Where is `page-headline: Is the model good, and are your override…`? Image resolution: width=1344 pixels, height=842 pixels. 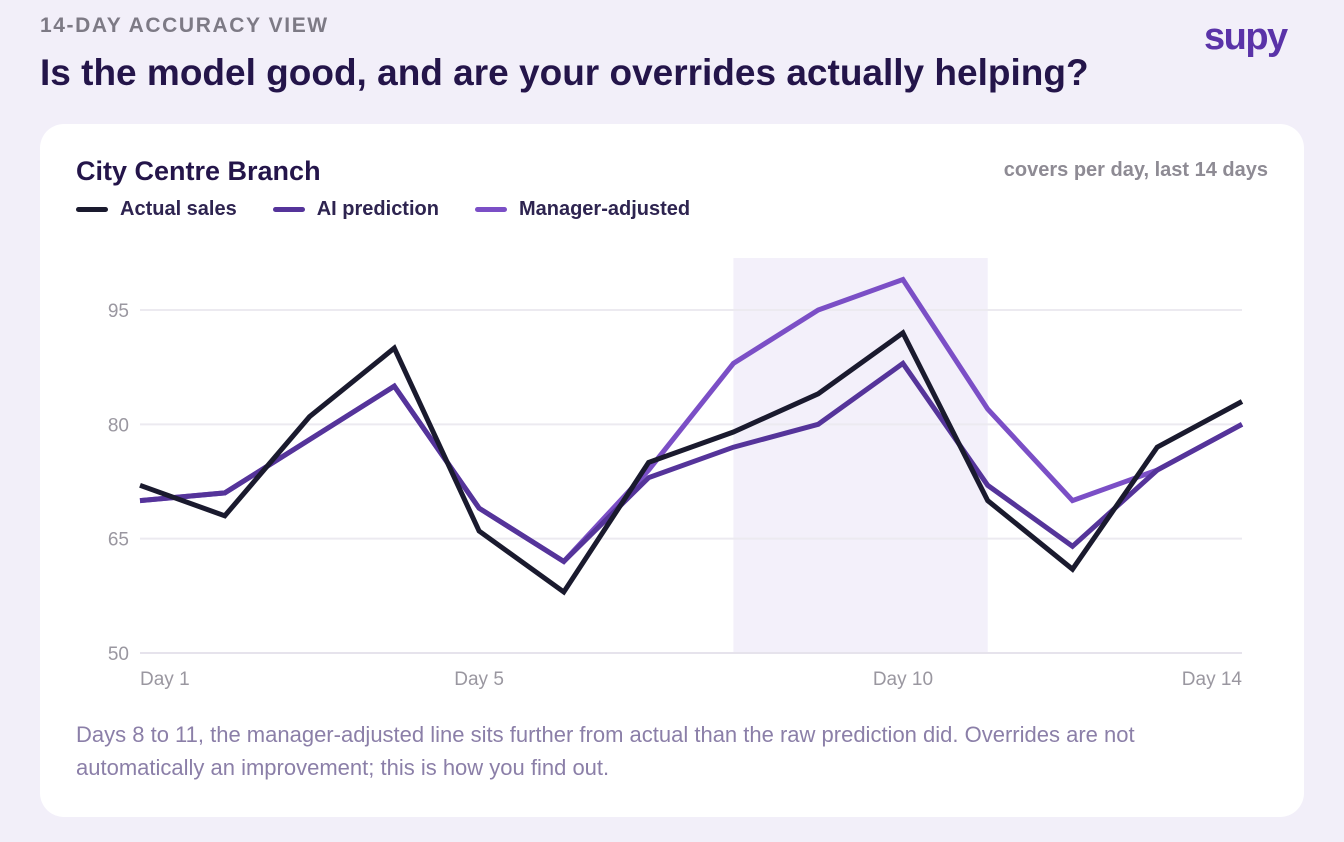 page-headline: Is the model good, and are your override… is located at coordinates (564, 72).